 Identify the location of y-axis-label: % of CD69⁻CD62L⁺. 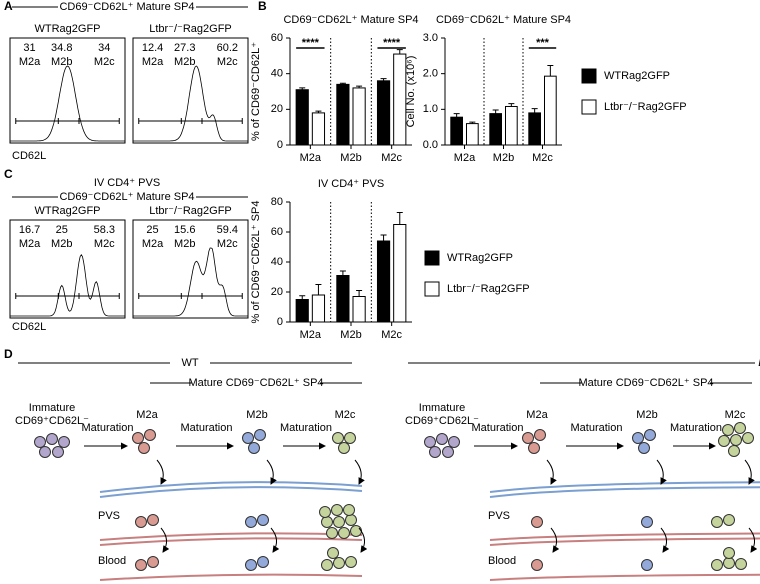
(256, 91).